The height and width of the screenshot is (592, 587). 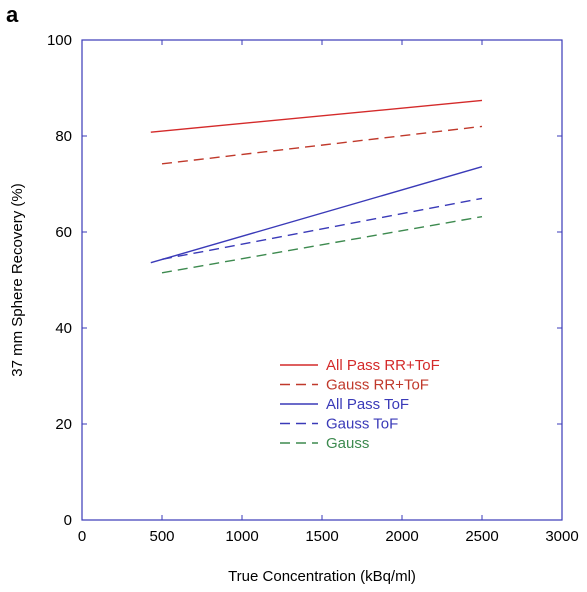 I want to click on x-tick-label: 1000, so click(x=241, y=536).